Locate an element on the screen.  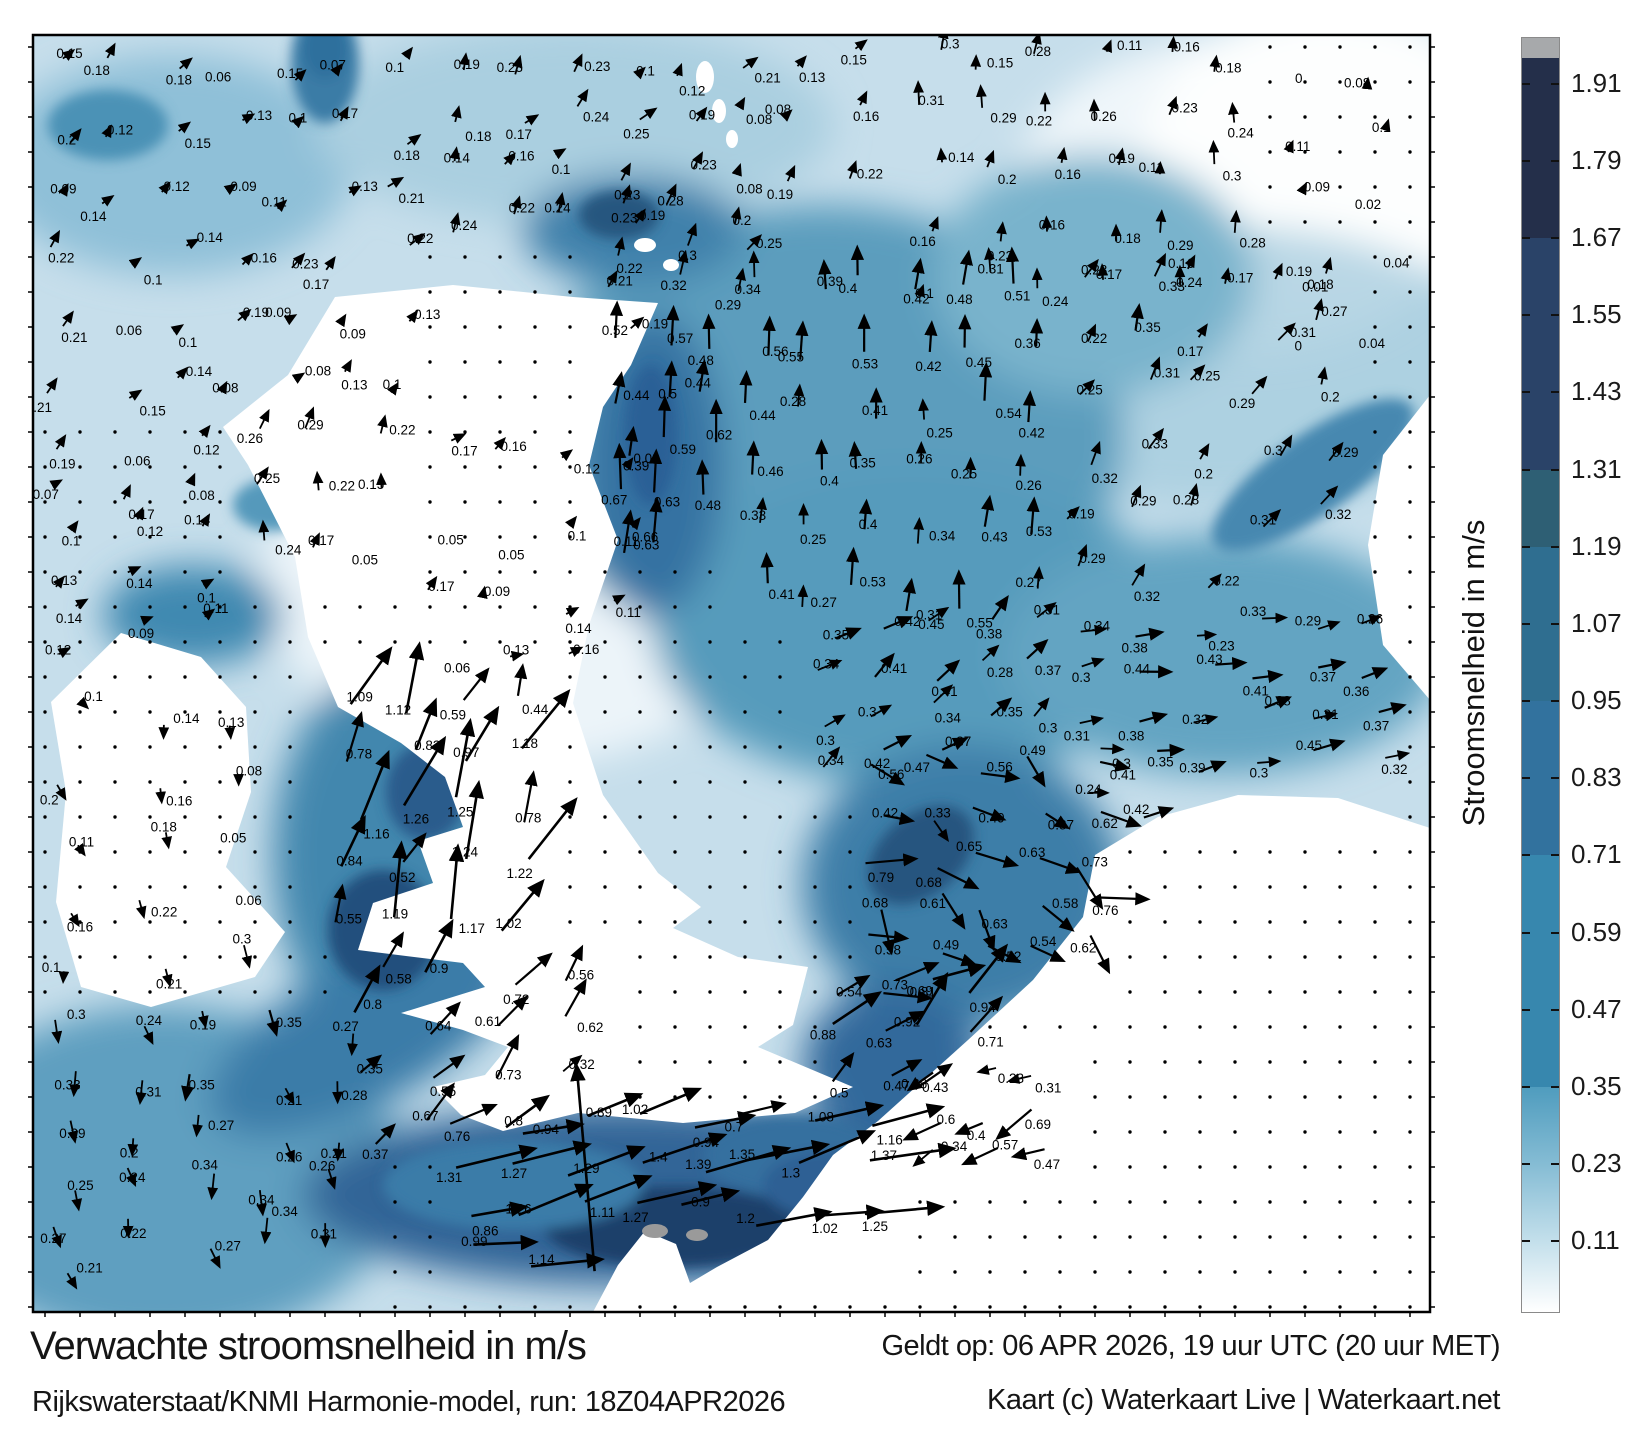
svg-text: 0.22 is located at coordinates (1039, 120).